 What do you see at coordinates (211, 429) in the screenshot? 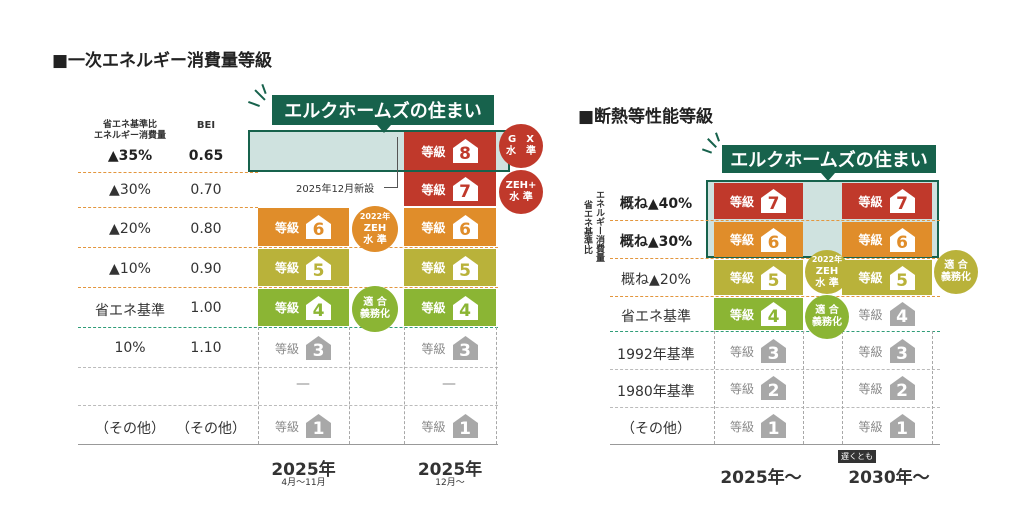
I see `left-row-bei-7: （その他）` at bounding box center [211, 429].